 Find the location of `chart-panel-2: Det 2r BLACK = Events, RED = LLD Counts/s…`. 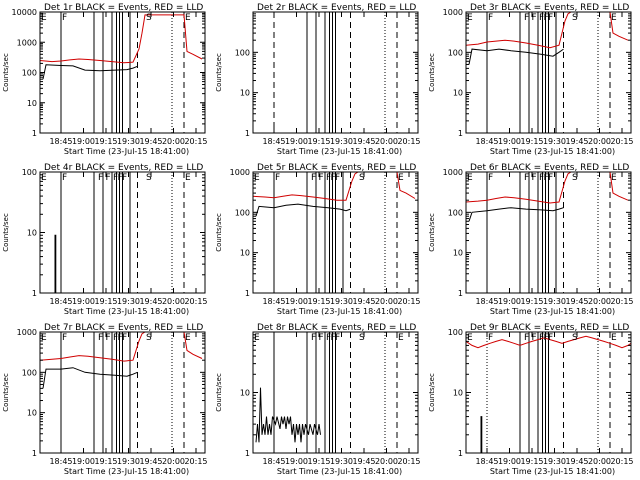

chart-panel-2: Det 2r BLACK = Events, RED = LLD Counts/s… is located at coordinates (318, 79).